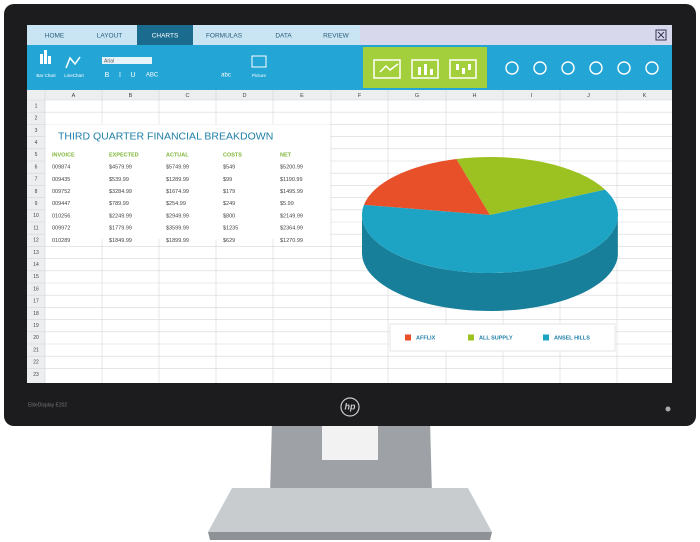 Image resolution: width=700 pixels, height=542 pixels. I want to click on row-header: 14, so click(36, 265).